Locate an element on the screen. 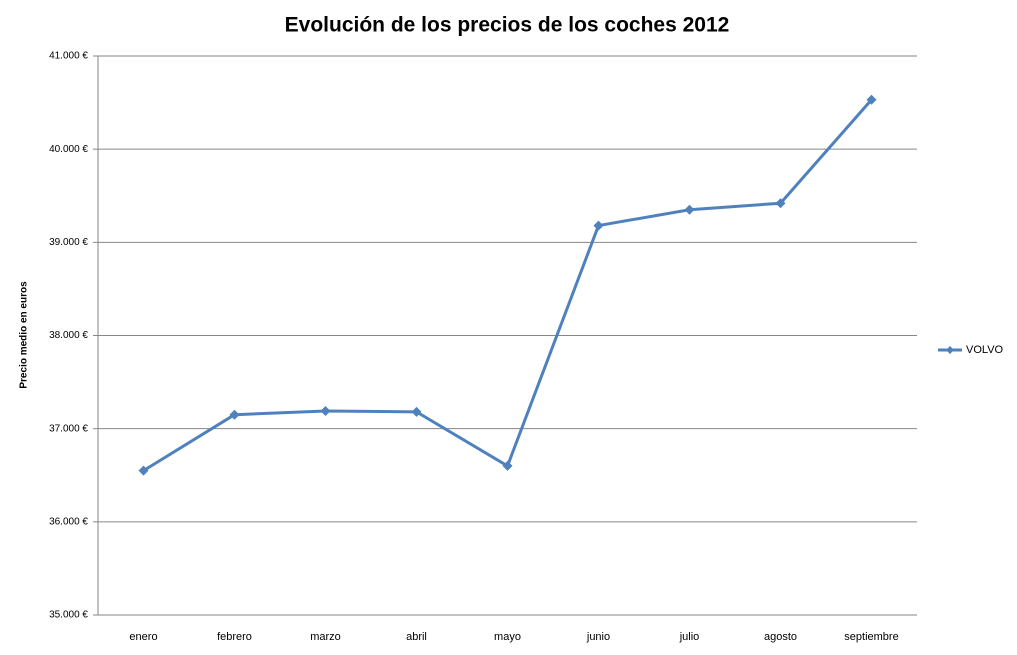  legend-marker is located at coordinates (950, 350).